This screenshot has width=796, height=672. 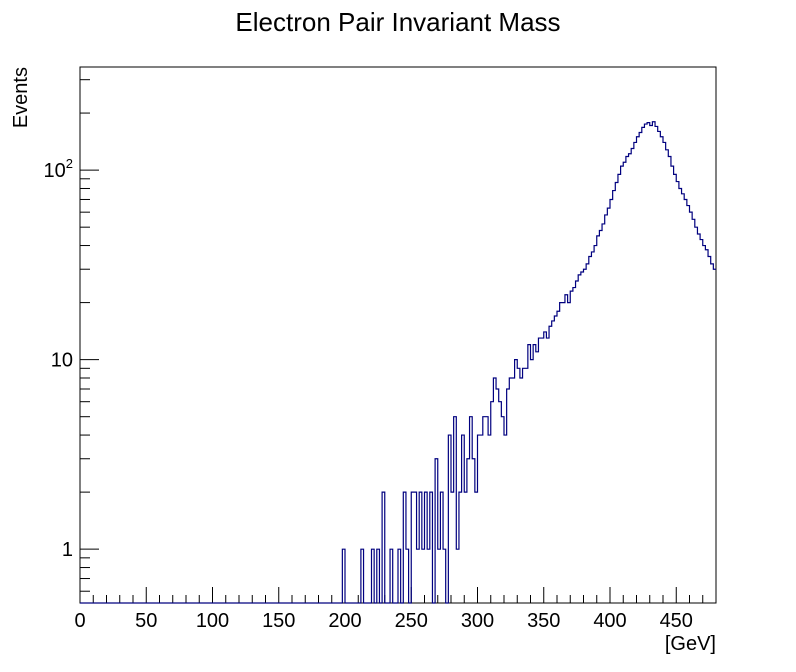 I want to click on y-axis-ticks, so click(x=89, y=335).